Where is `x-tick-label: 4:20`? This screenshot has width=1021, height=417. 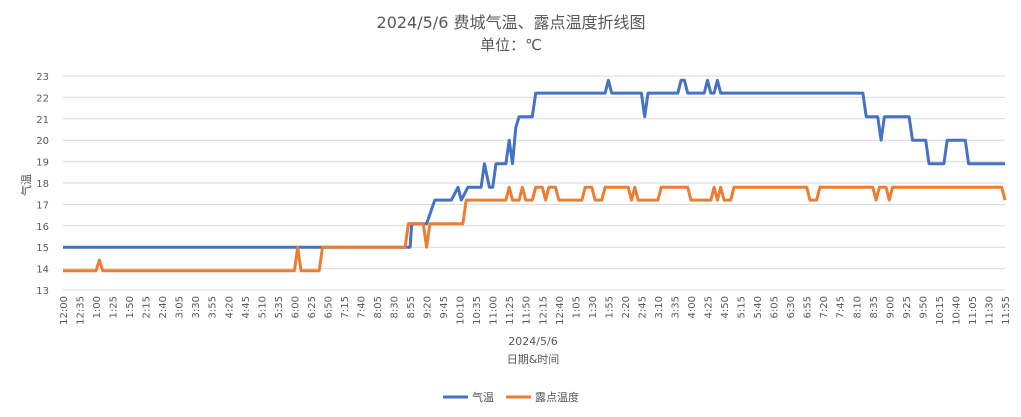 x-tick-label: 4:20 is located at coordinates (229, 307).